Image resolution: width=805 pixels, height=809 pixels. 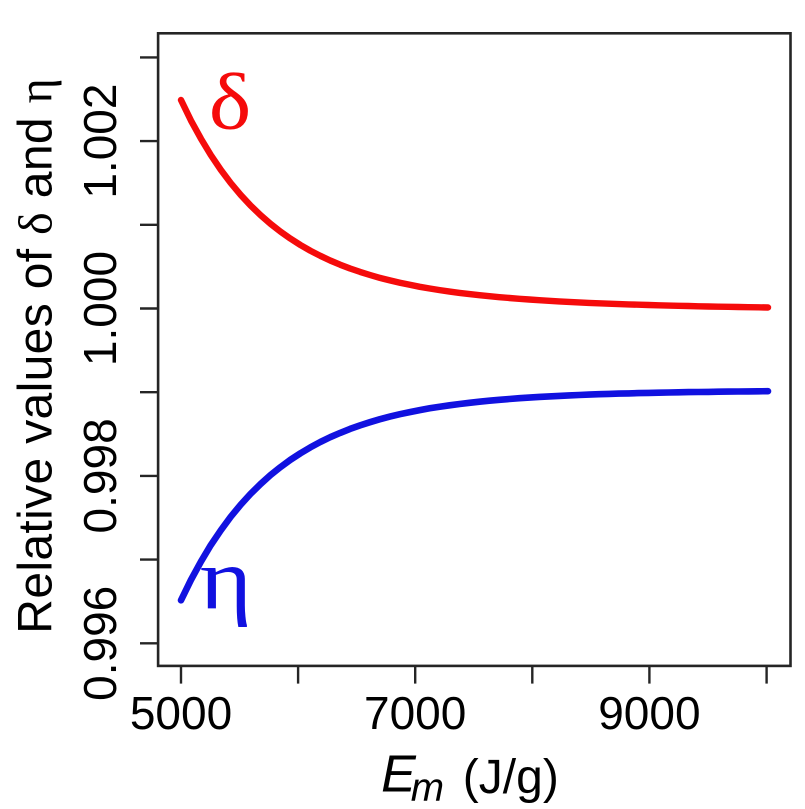 I want to click on svg-text: 0.996, so click(x=100, y=643).